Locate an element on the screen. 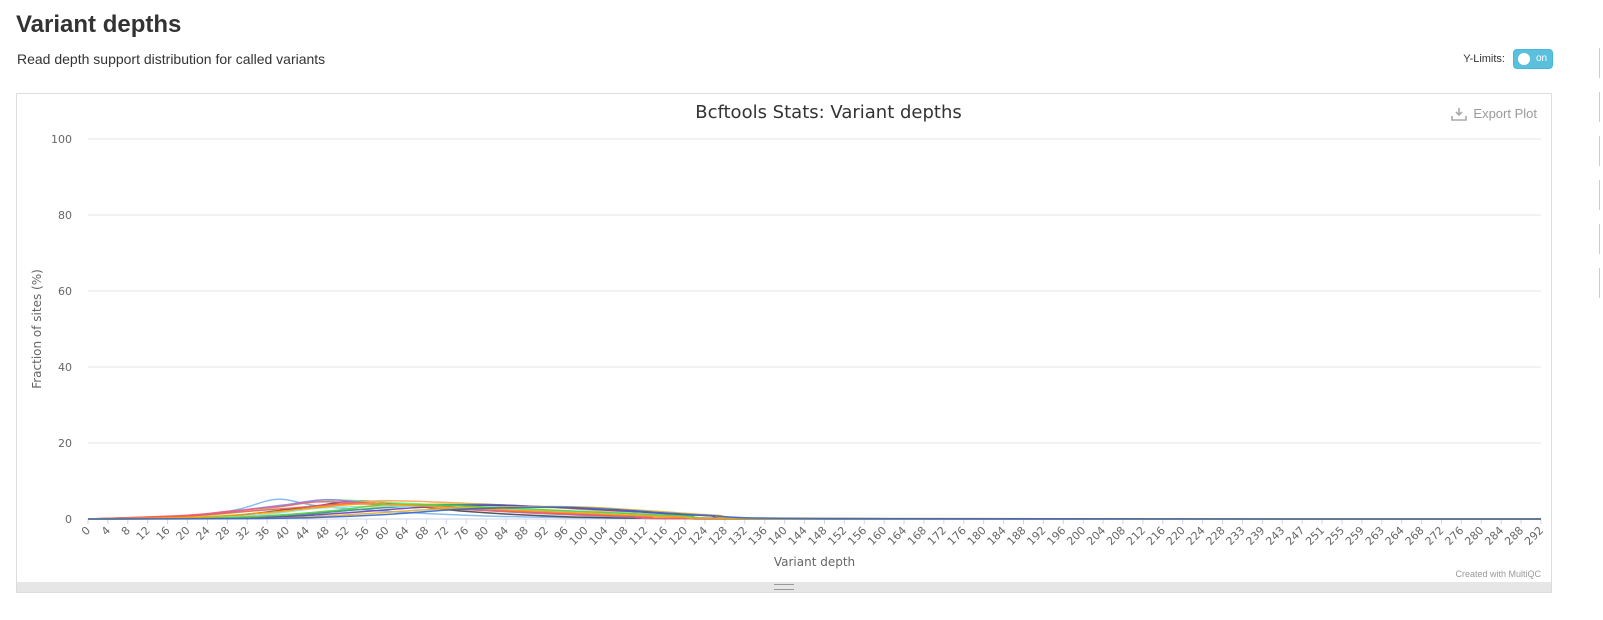 This screenshot has width=1603, height=620. x-tick-label: 264 is located at coordinates (1395, 536).